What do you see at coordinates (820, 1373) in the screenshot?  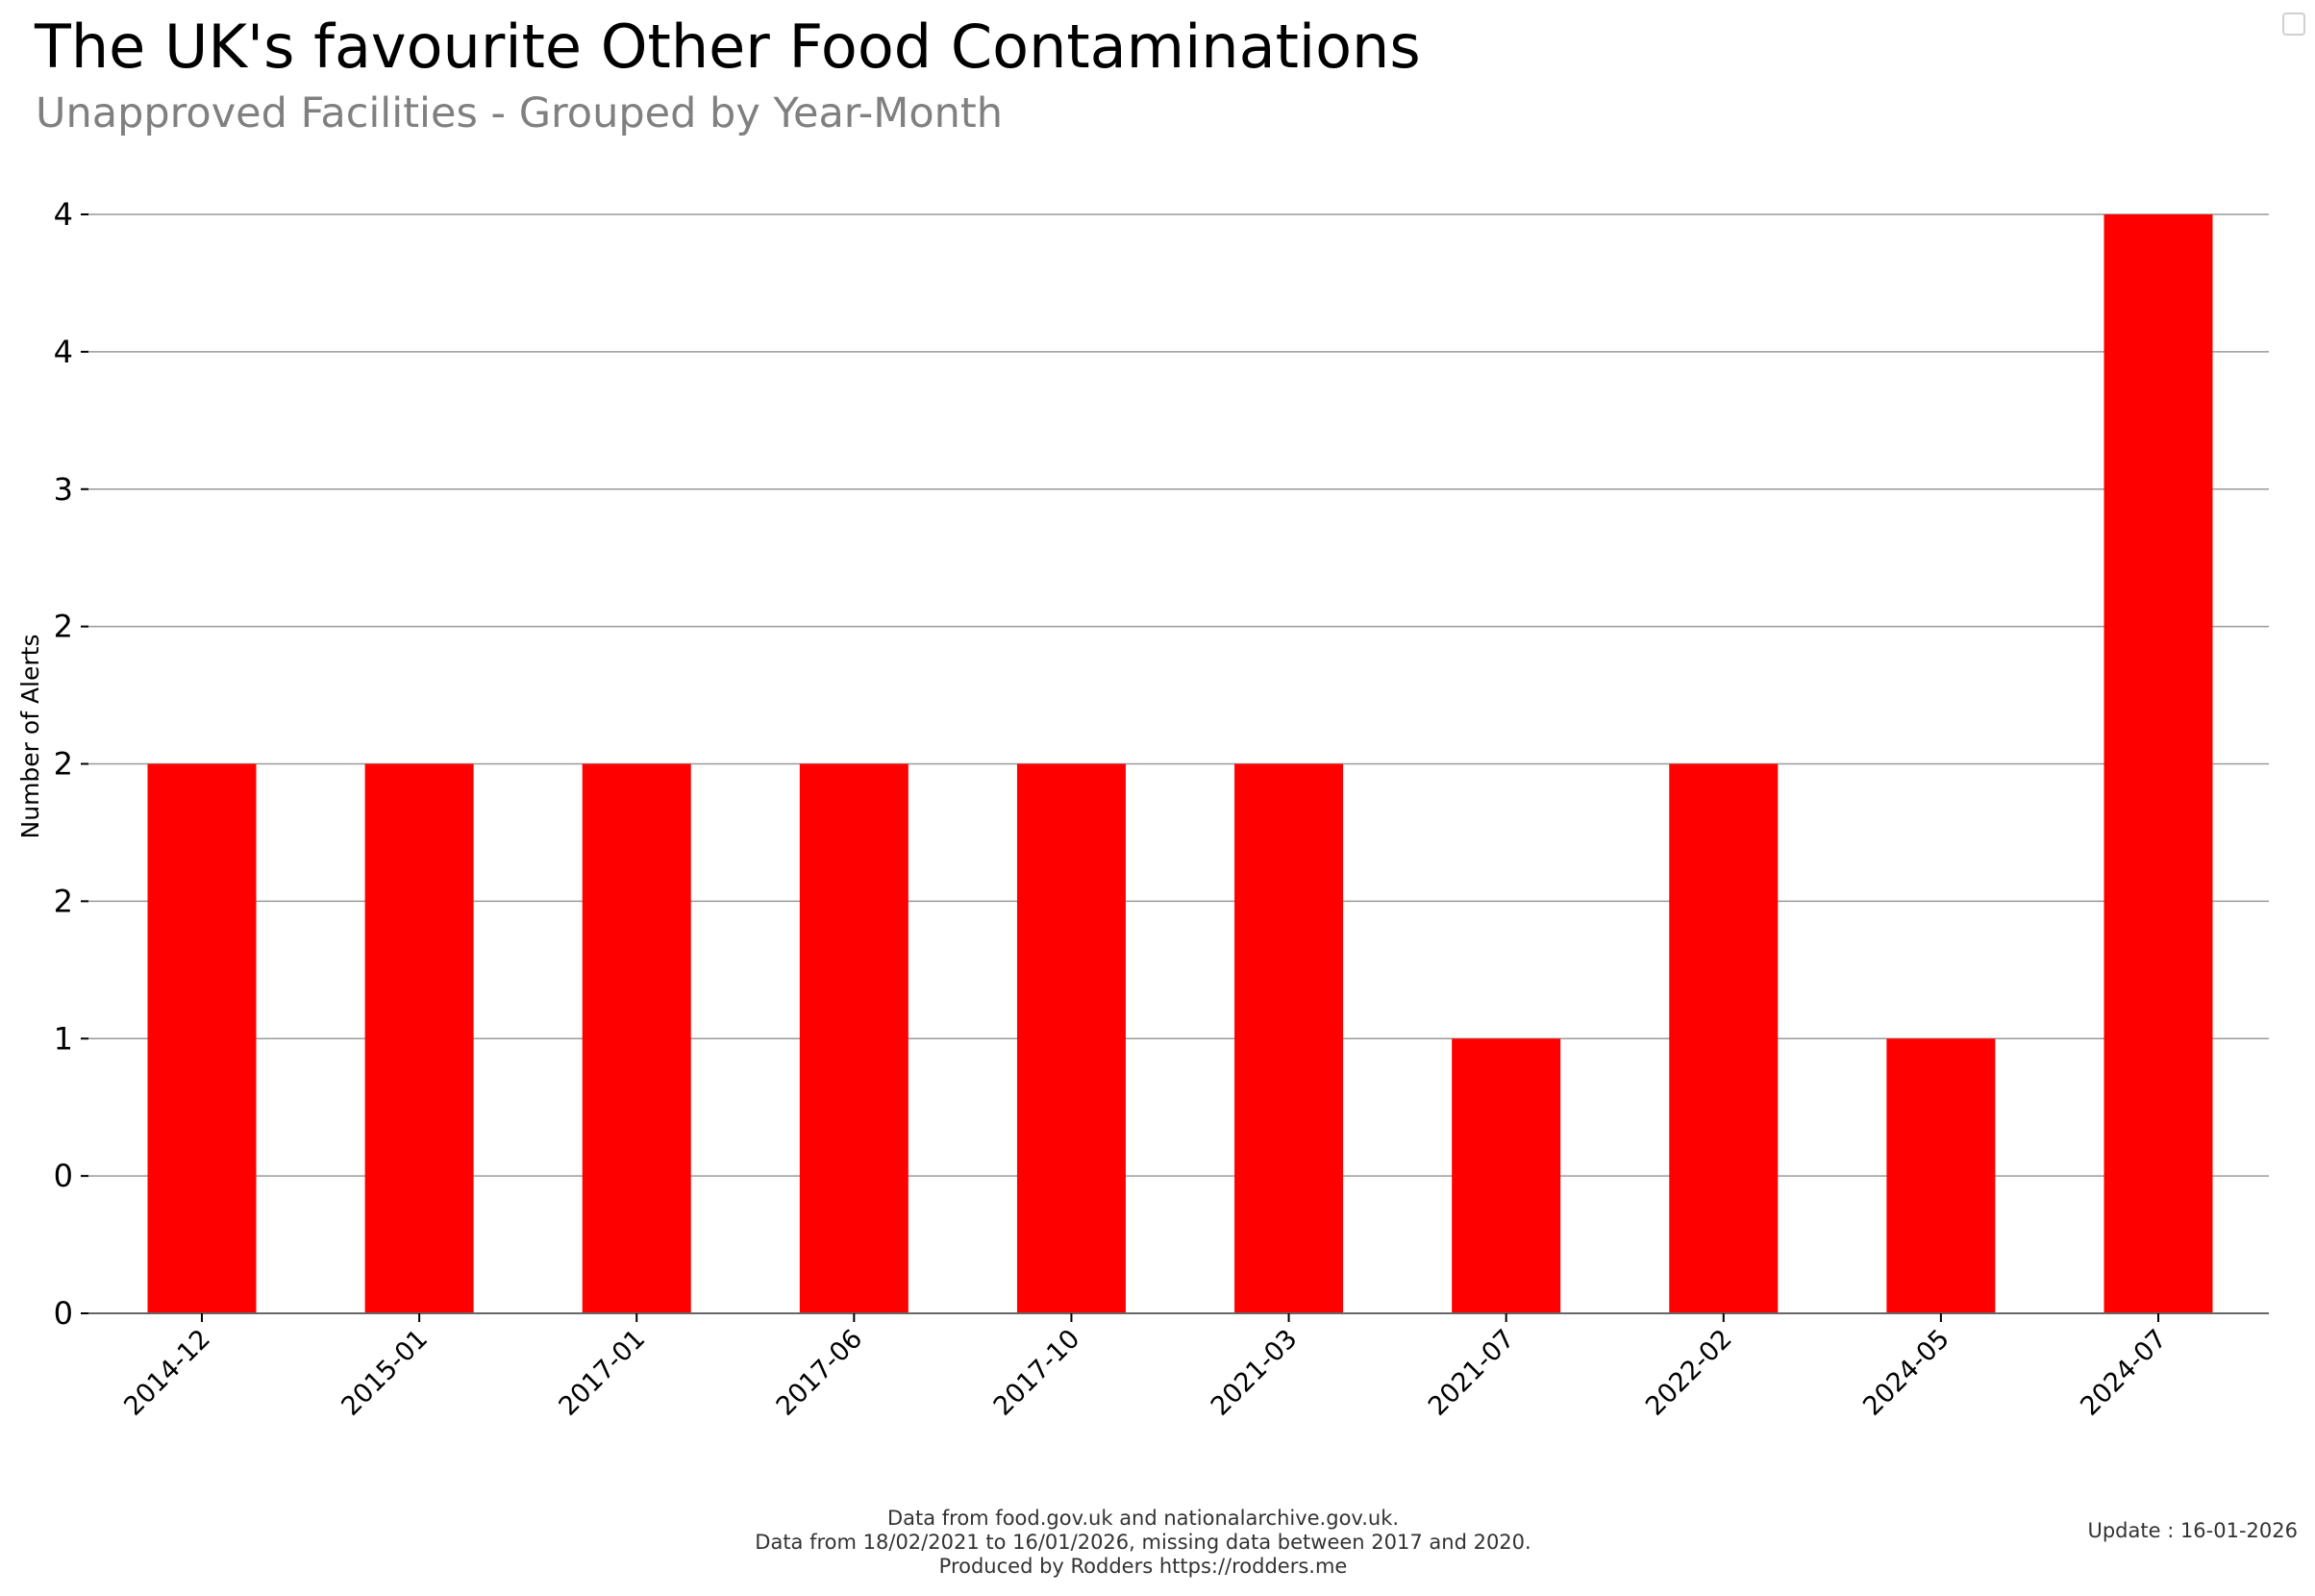 I see `x-tick-label: 2017-06` at bounding box center [820, 1373].